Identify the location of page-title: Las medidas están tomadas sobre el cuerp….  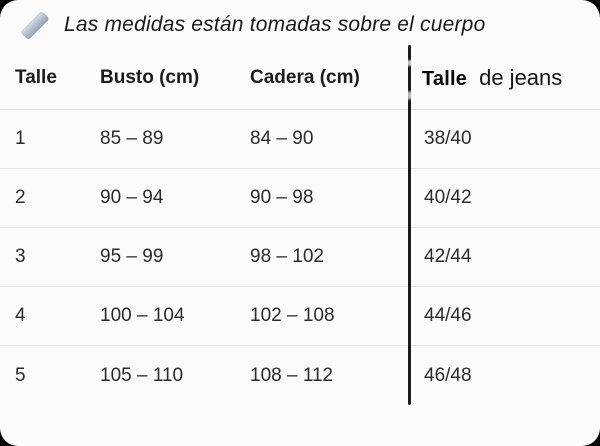
(275, 24).